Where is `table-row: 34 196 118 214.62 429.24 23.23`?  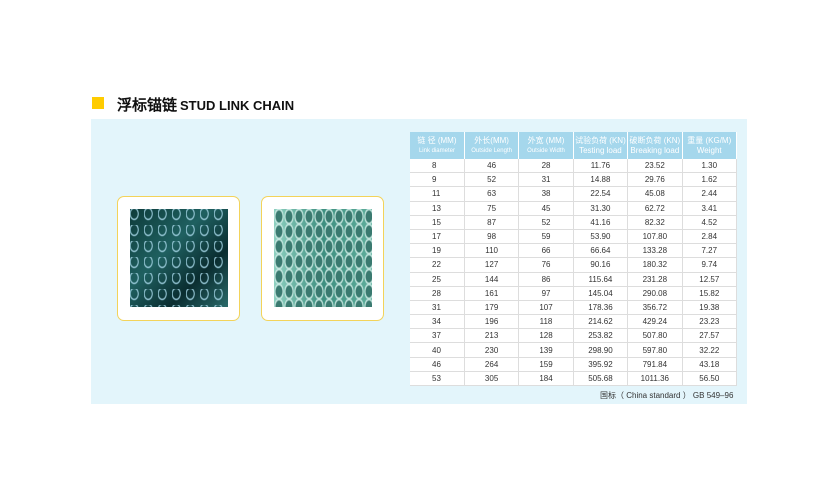 table-row: 34 196 118 214.62 429.24 23.23 is located at coordinates (574, 322).